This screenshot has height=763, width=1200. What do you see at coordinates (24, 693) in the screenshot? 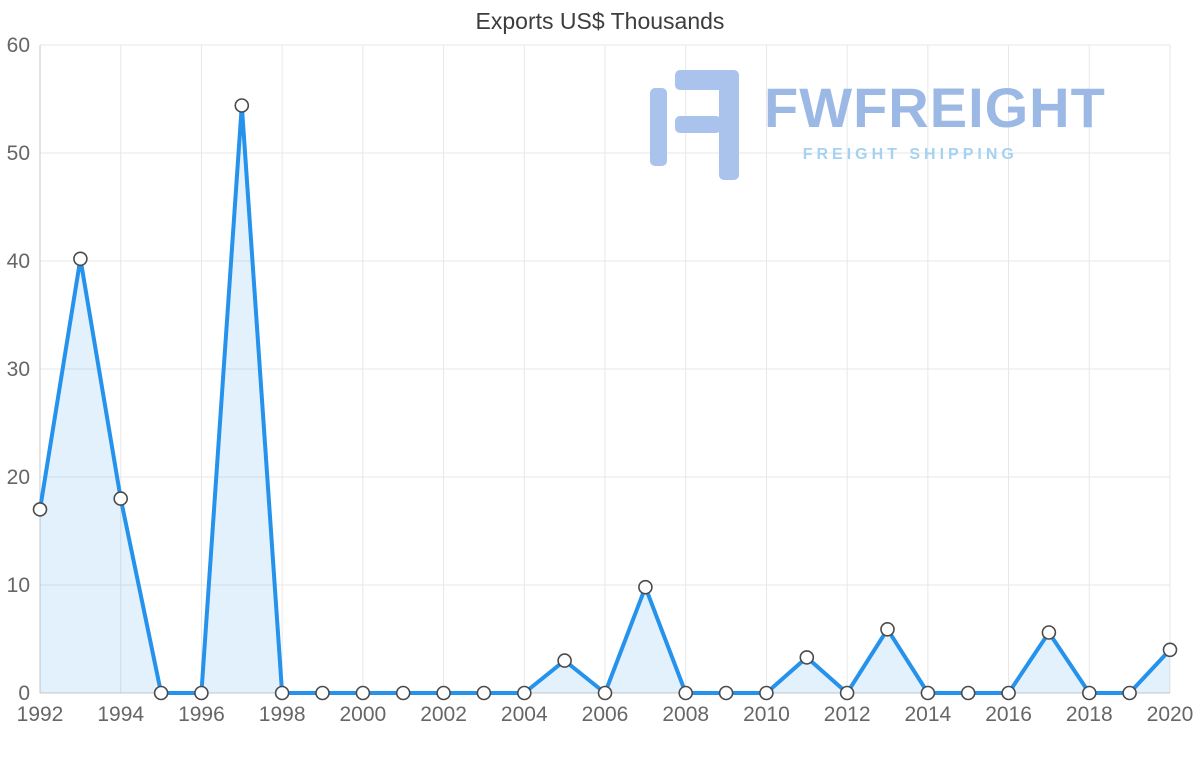
I see `y-axis-tick-label: 0` at bounding box center [24, 693].